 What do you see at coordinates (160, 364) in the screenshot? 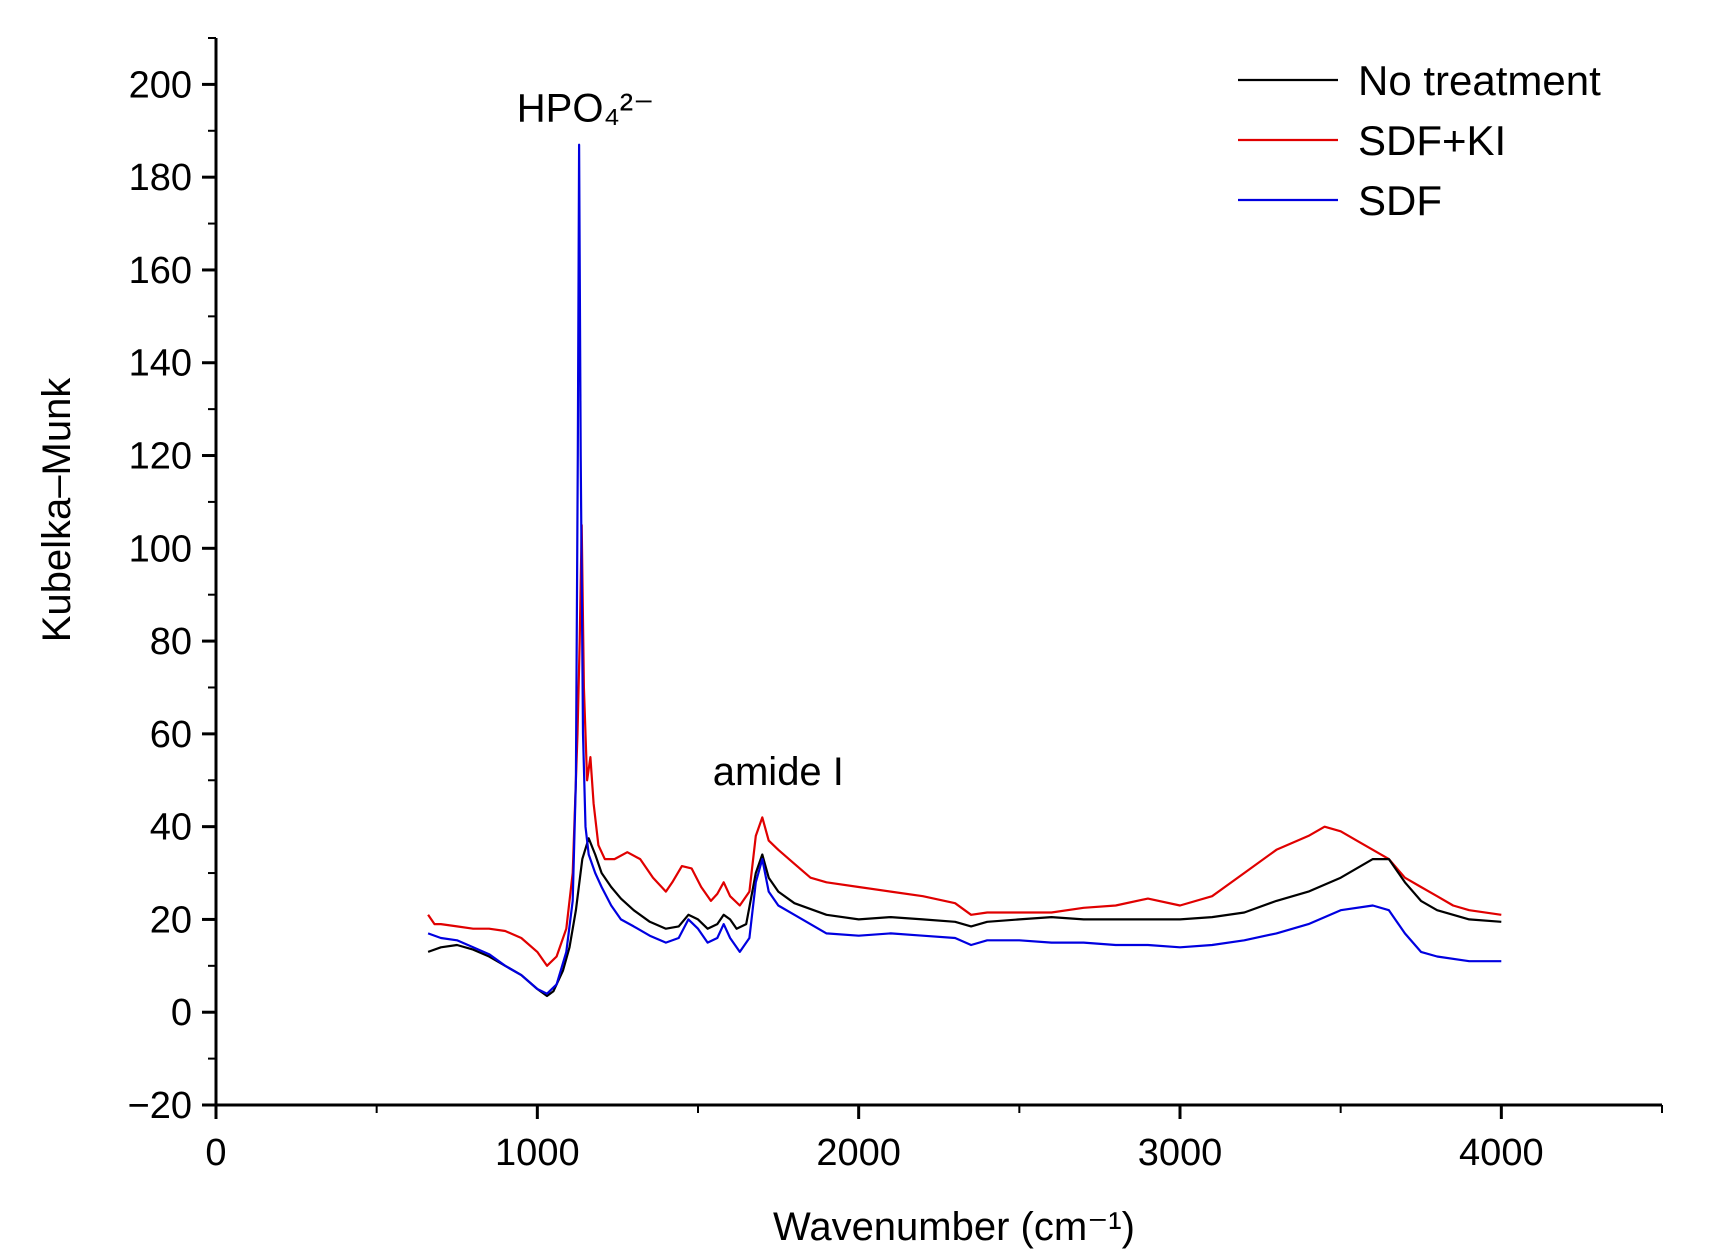
I see `y-tick-label: 140` at bounding box center [160, 364].